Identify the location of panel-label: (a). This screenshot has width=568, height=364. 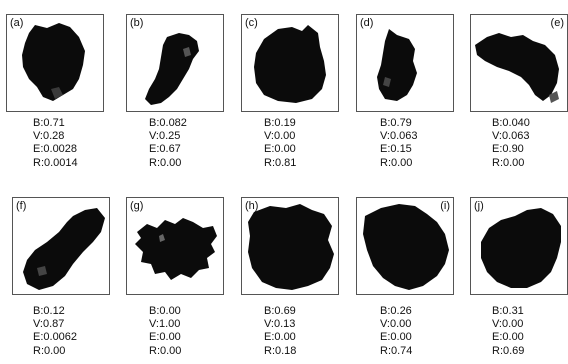
(17, 23).